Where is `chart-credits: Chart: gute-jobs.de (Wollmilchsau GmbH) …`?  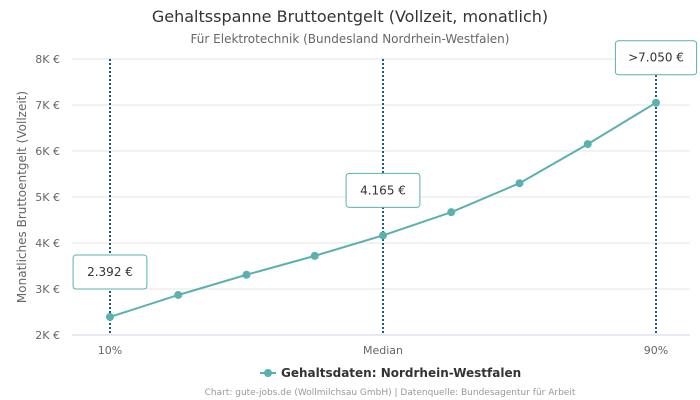 chart-credits: Chart: gute-jobs.de (Wollmilchsau GmbH) … is located at coordinates (390, 393).